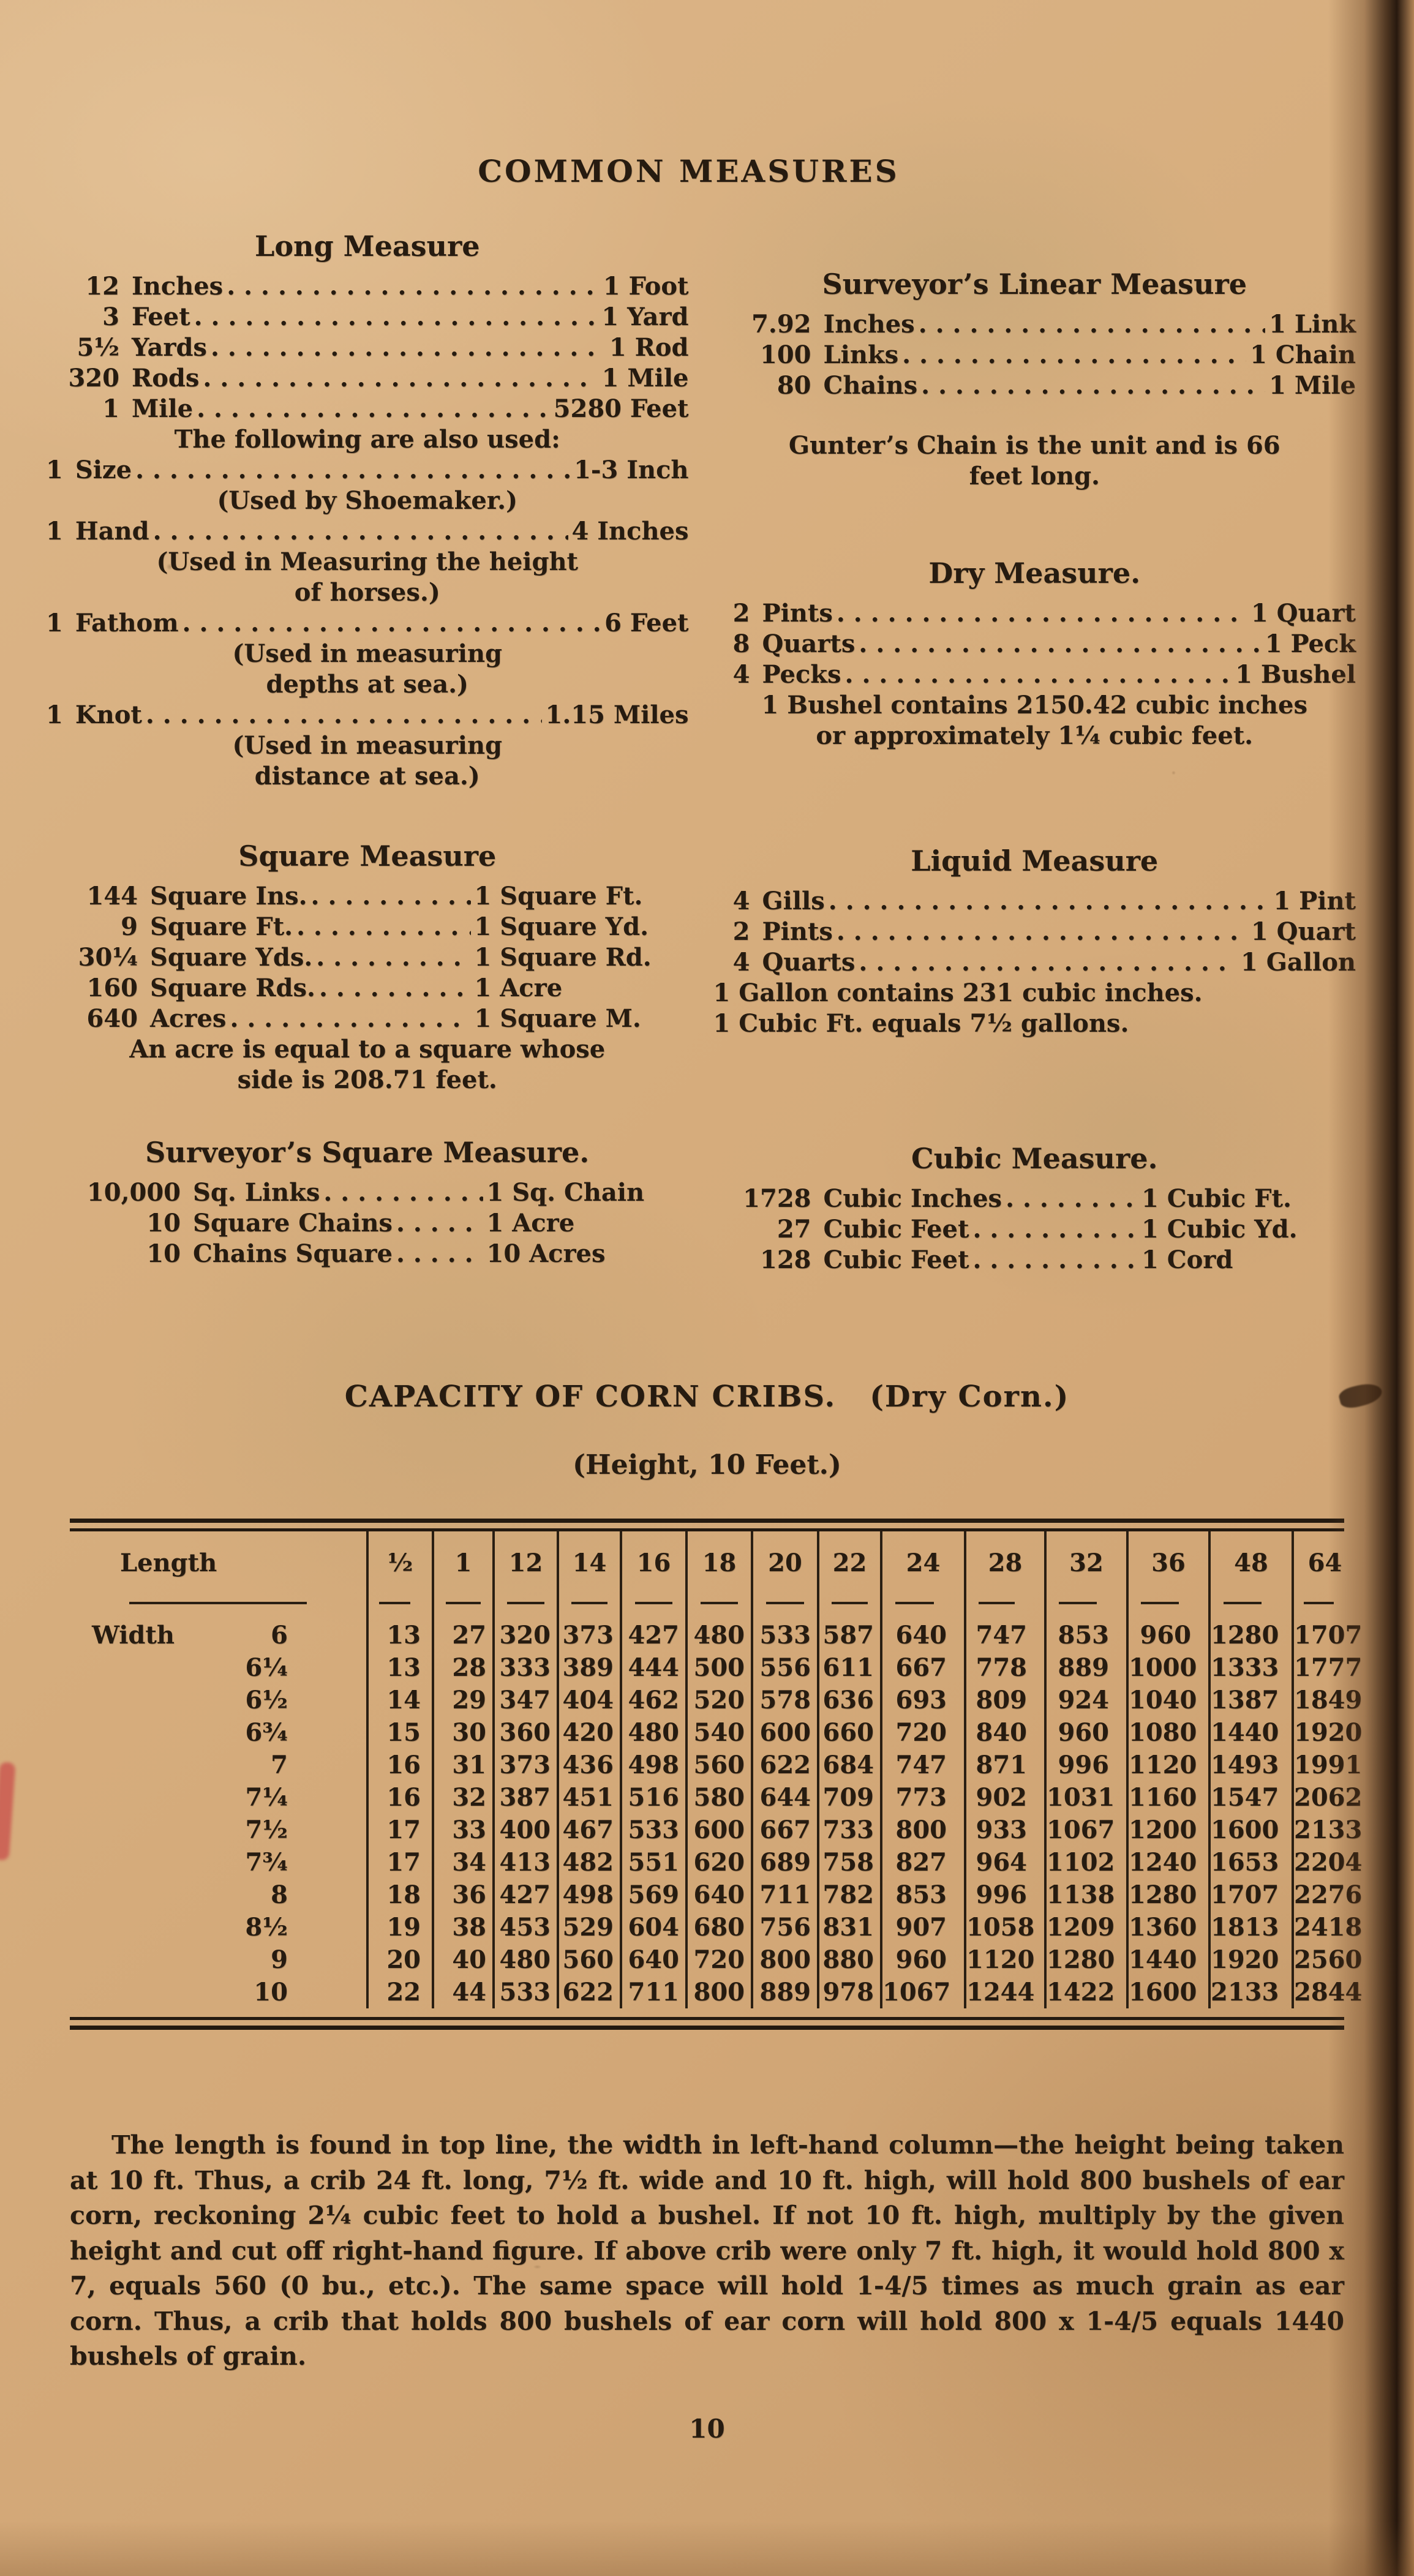 The width and height of the screenshot is (1414, 2576). What do you see at coordinates (399, 1733) in the screenshot?
I see `capacity-cell: 15` at bounding box center [399, 1733].